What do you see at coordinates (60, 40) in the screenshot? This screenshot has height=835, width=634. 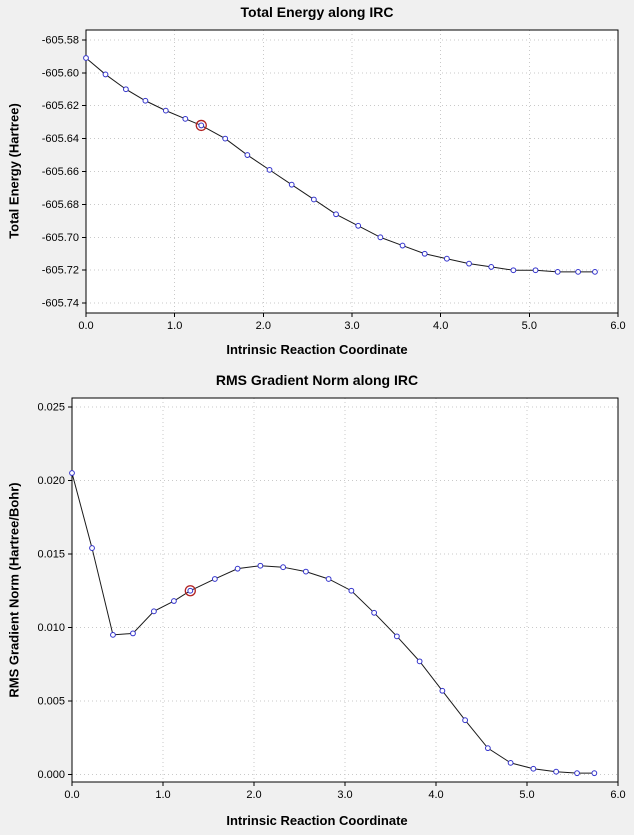 I see `y-tick-label: -605.58` at bounding box center [60, 40].